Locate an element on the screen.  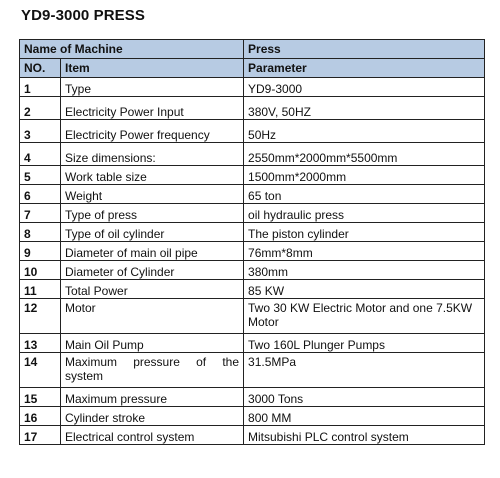
row-parameter: 380V, 50HZ is located at coordinates (364, 108).